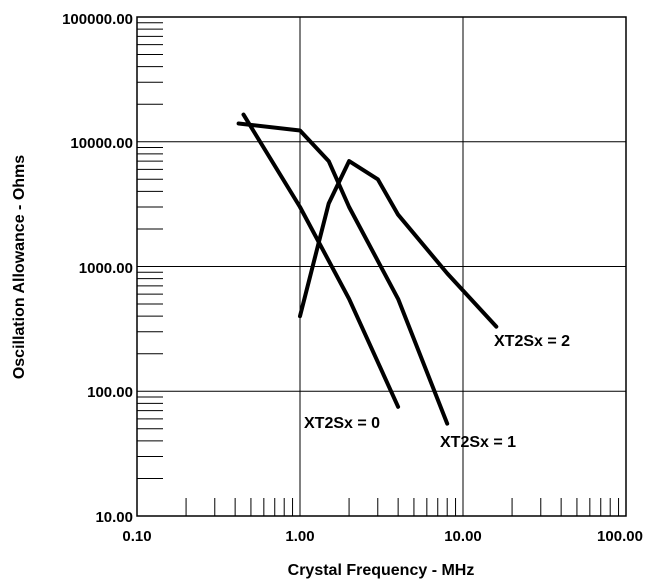  Describe the element at coordinates (620, 536) in the screenshot. I see `x-tick-label: 100.00` at that location.